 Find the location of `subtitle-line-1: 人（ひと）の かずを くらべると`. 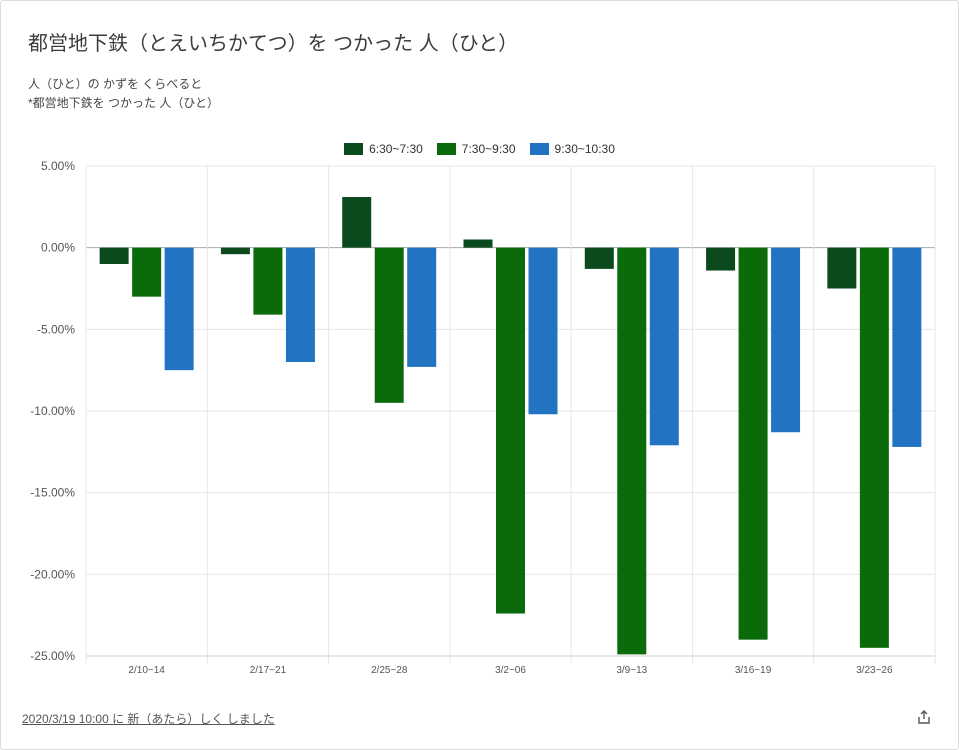

subtitle-line-1: 人（ひと）の かずを くらべると is located at coordinates (115, 84).